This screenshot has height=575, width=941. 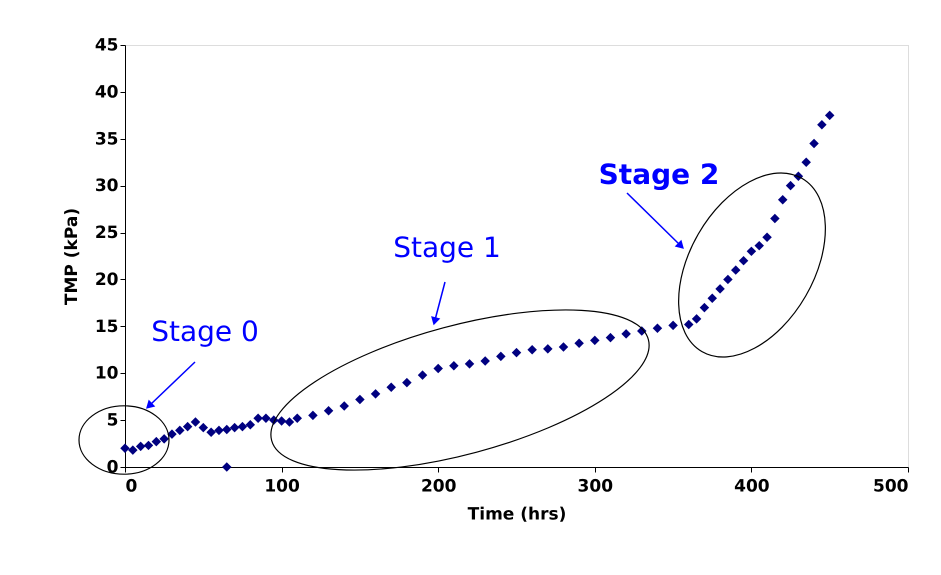 What do you see at coordinates (106, 186) in the screenshot?
I see `y-tick-label: 30` at bounding box center [106, 186].